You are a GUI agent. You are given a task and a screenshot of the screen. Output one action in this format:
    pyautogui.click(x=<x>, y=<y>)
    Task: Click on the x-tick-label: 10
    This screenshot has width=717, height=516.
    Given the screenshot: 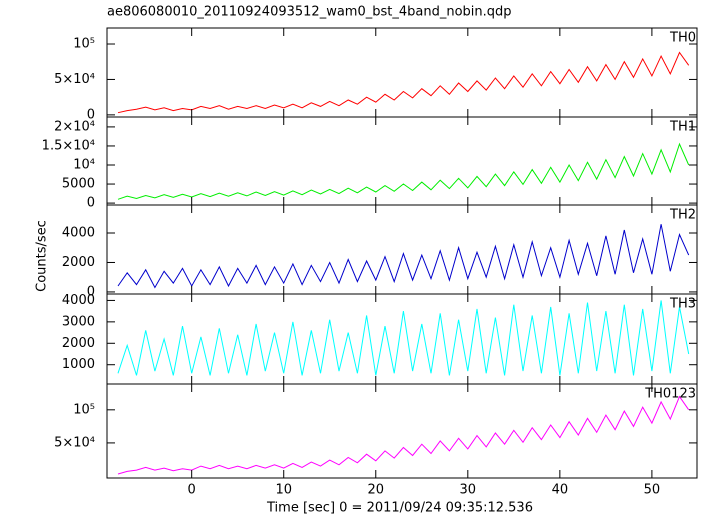 What is the action you would take?
    pyautogui.click(x=283, y=490)
    